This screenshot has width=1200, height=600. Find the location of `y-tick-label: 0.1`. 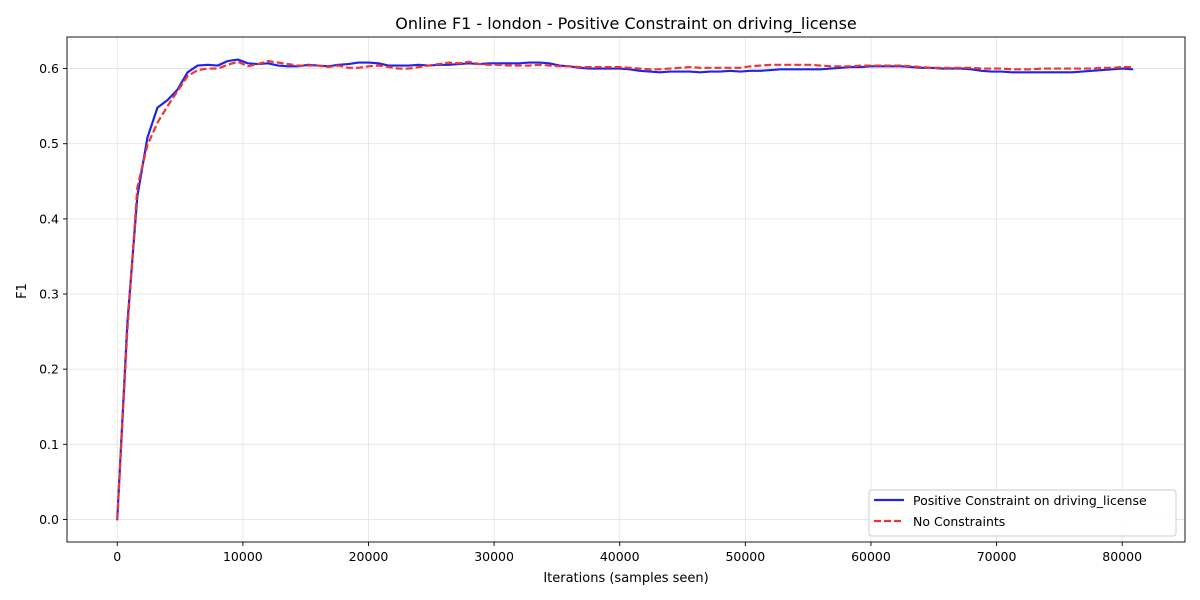

y-tick-label: 0.1 is located at coordinates (49, 444).